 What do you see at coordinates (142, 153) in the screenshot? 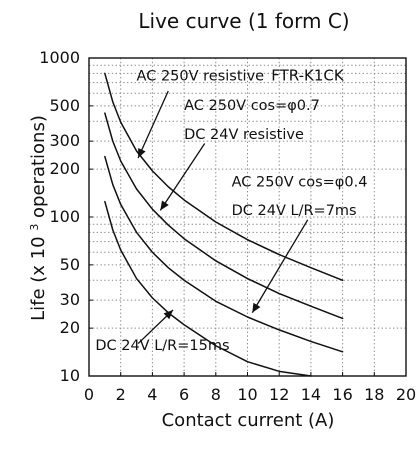
I see `annotation-arrowhead-ac250-resistive` at bounding box center [142, 153].